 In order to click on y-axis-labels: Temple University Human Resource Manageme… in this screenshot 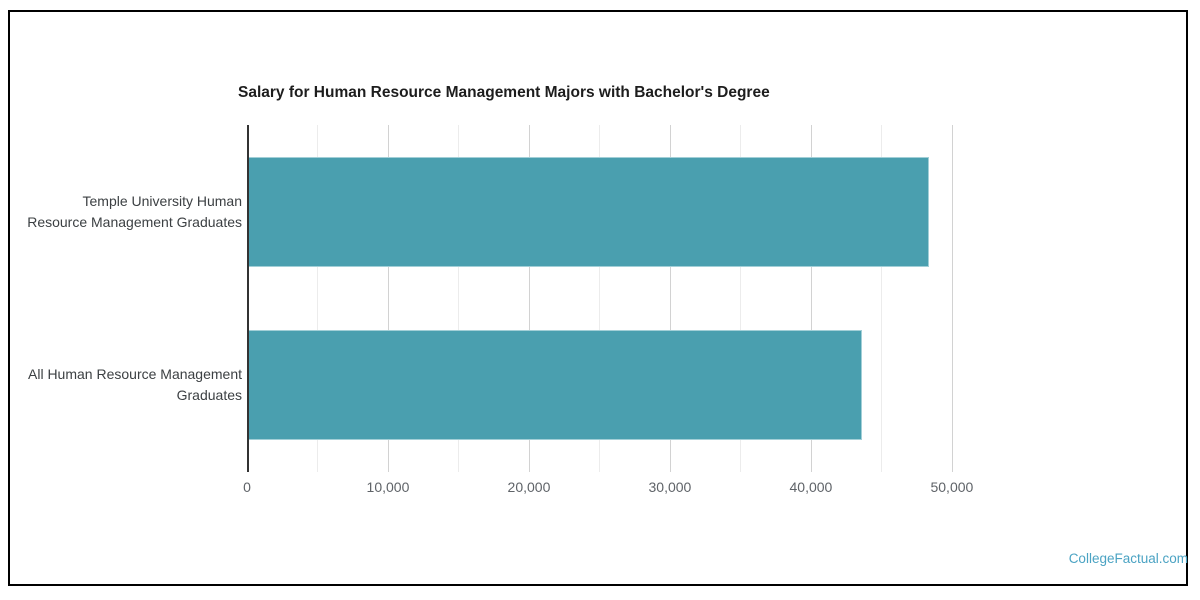, I will do `click(126, 298)`.